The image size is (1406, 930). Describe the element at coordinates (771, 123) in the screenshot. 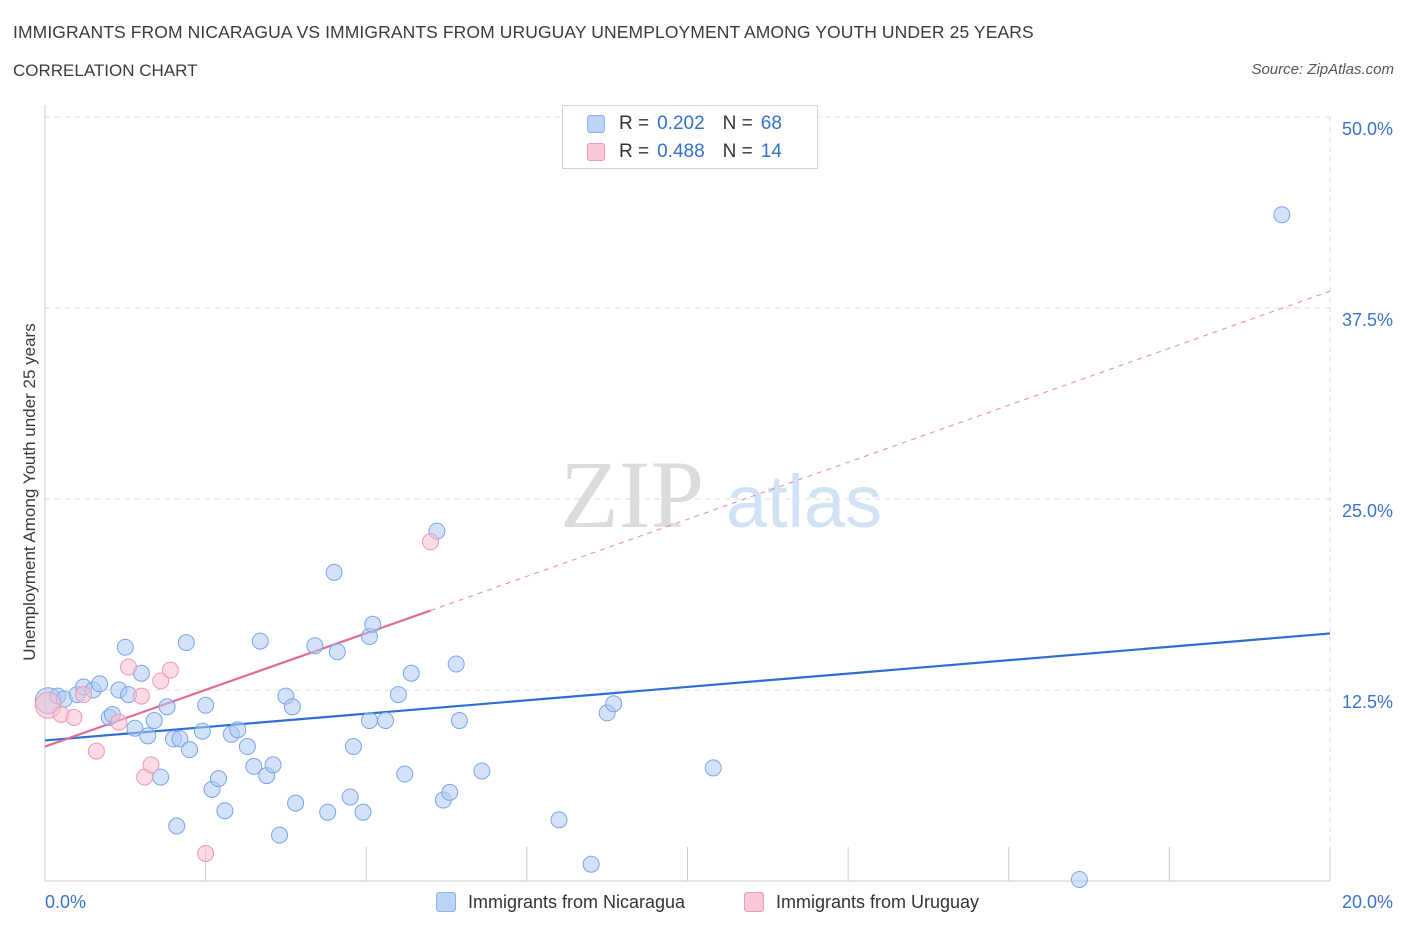

I see `n-value: 68` at that location.